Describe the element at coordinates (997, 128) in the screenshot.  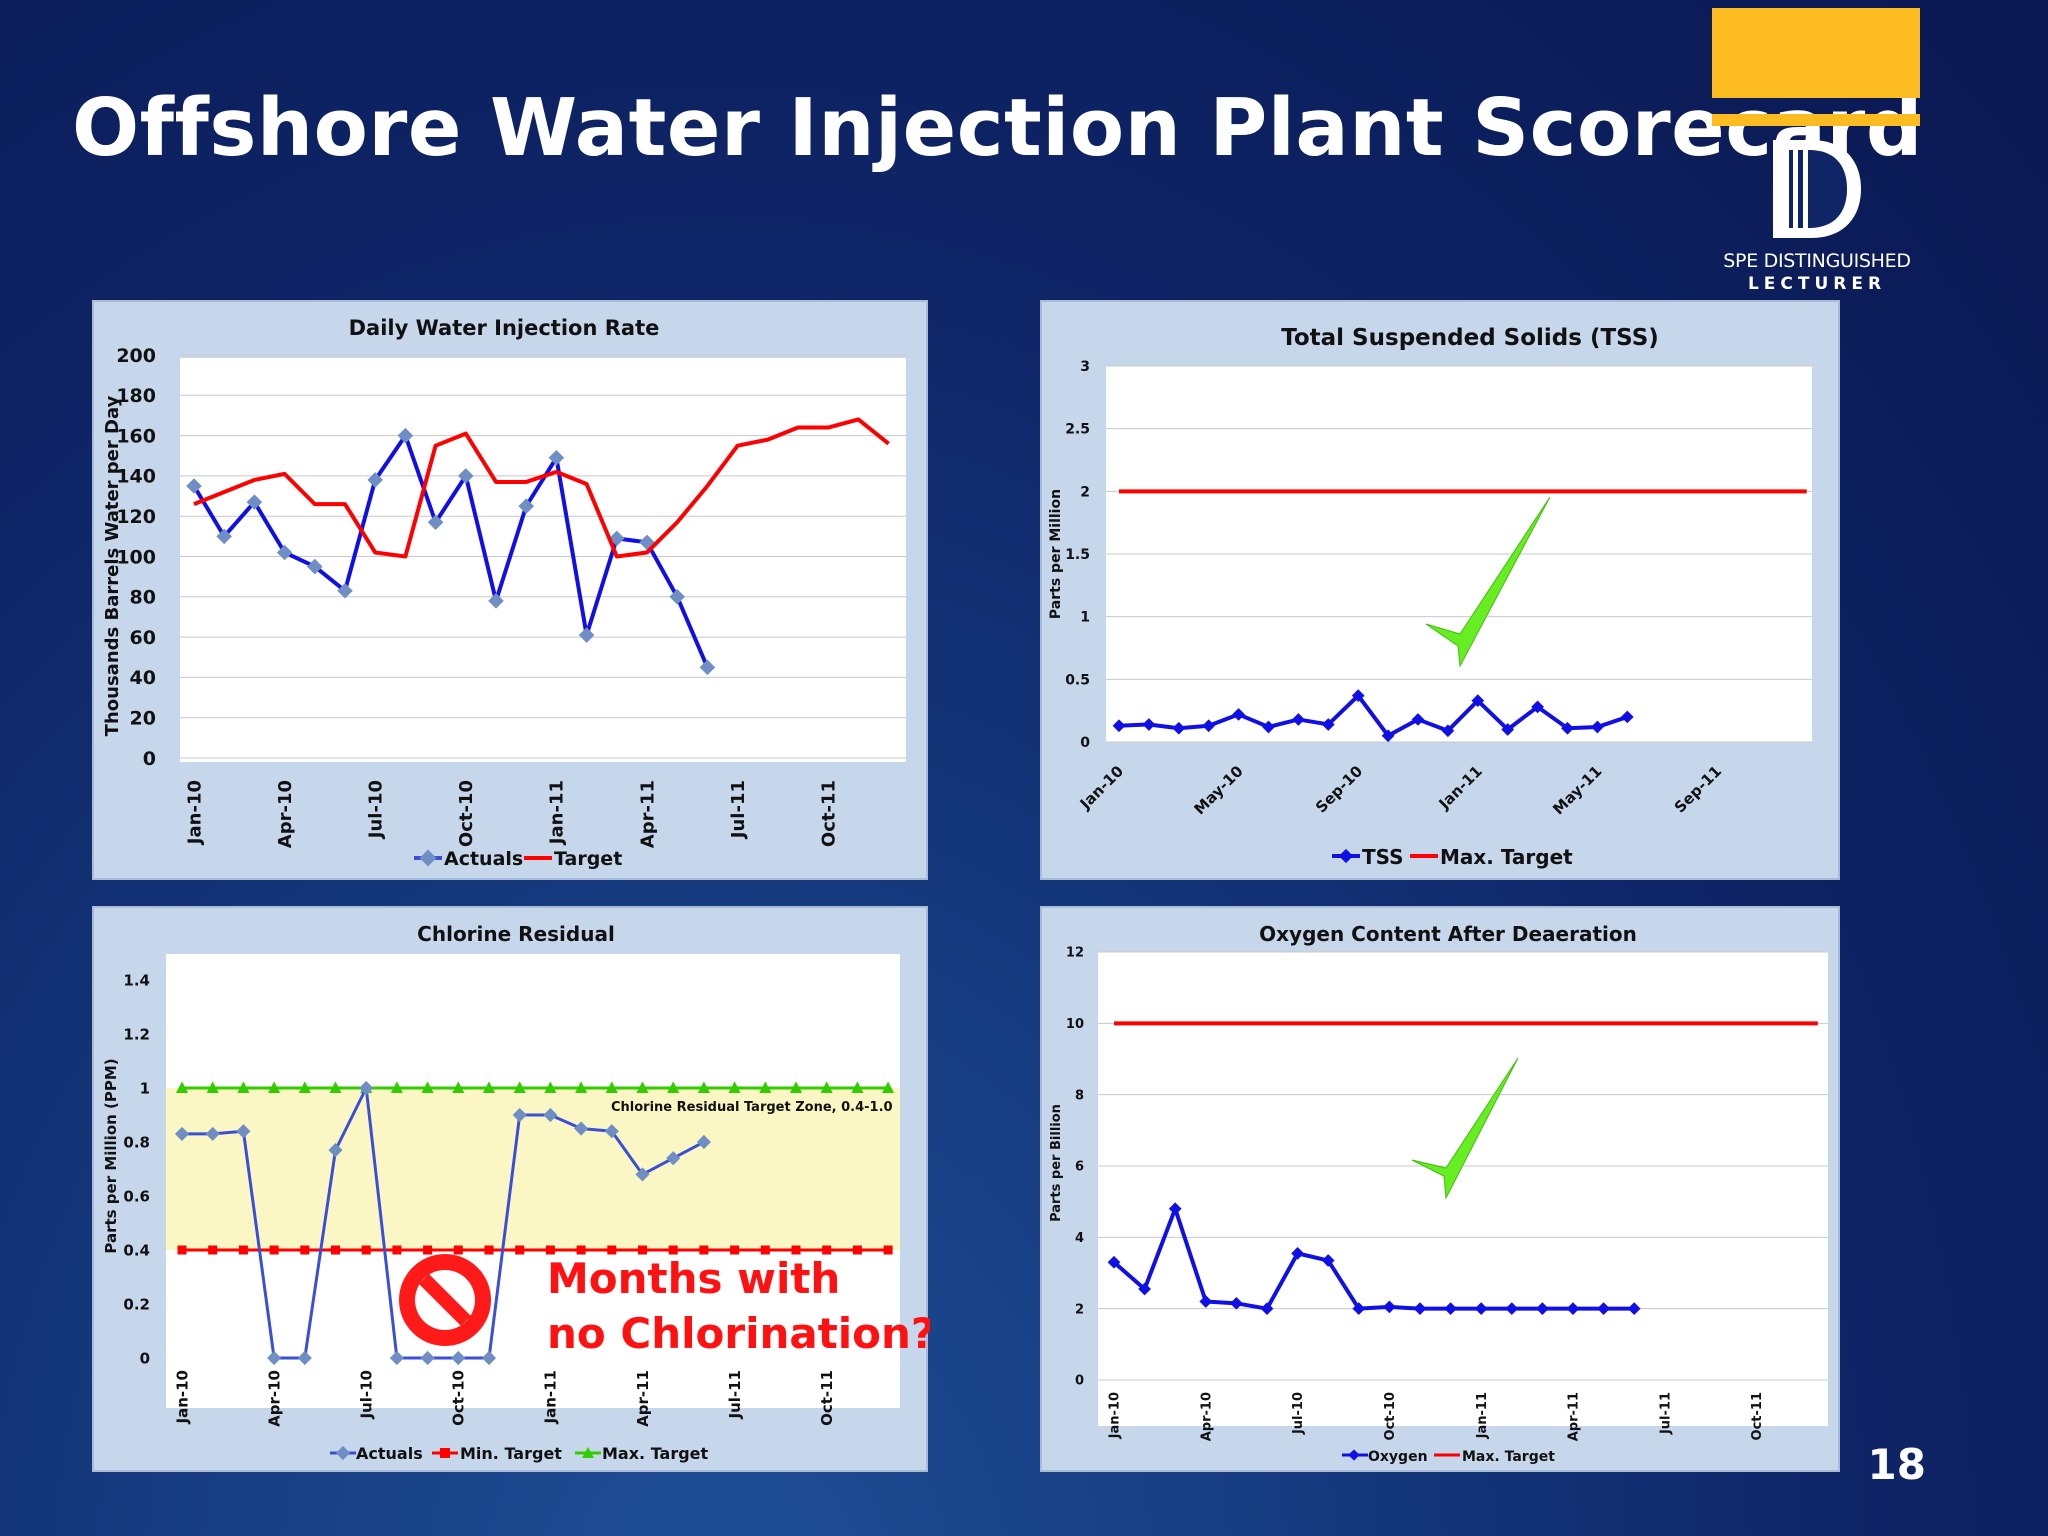
I see `slide-title: Offshore Water Injection Plant Scorecard` at that location.